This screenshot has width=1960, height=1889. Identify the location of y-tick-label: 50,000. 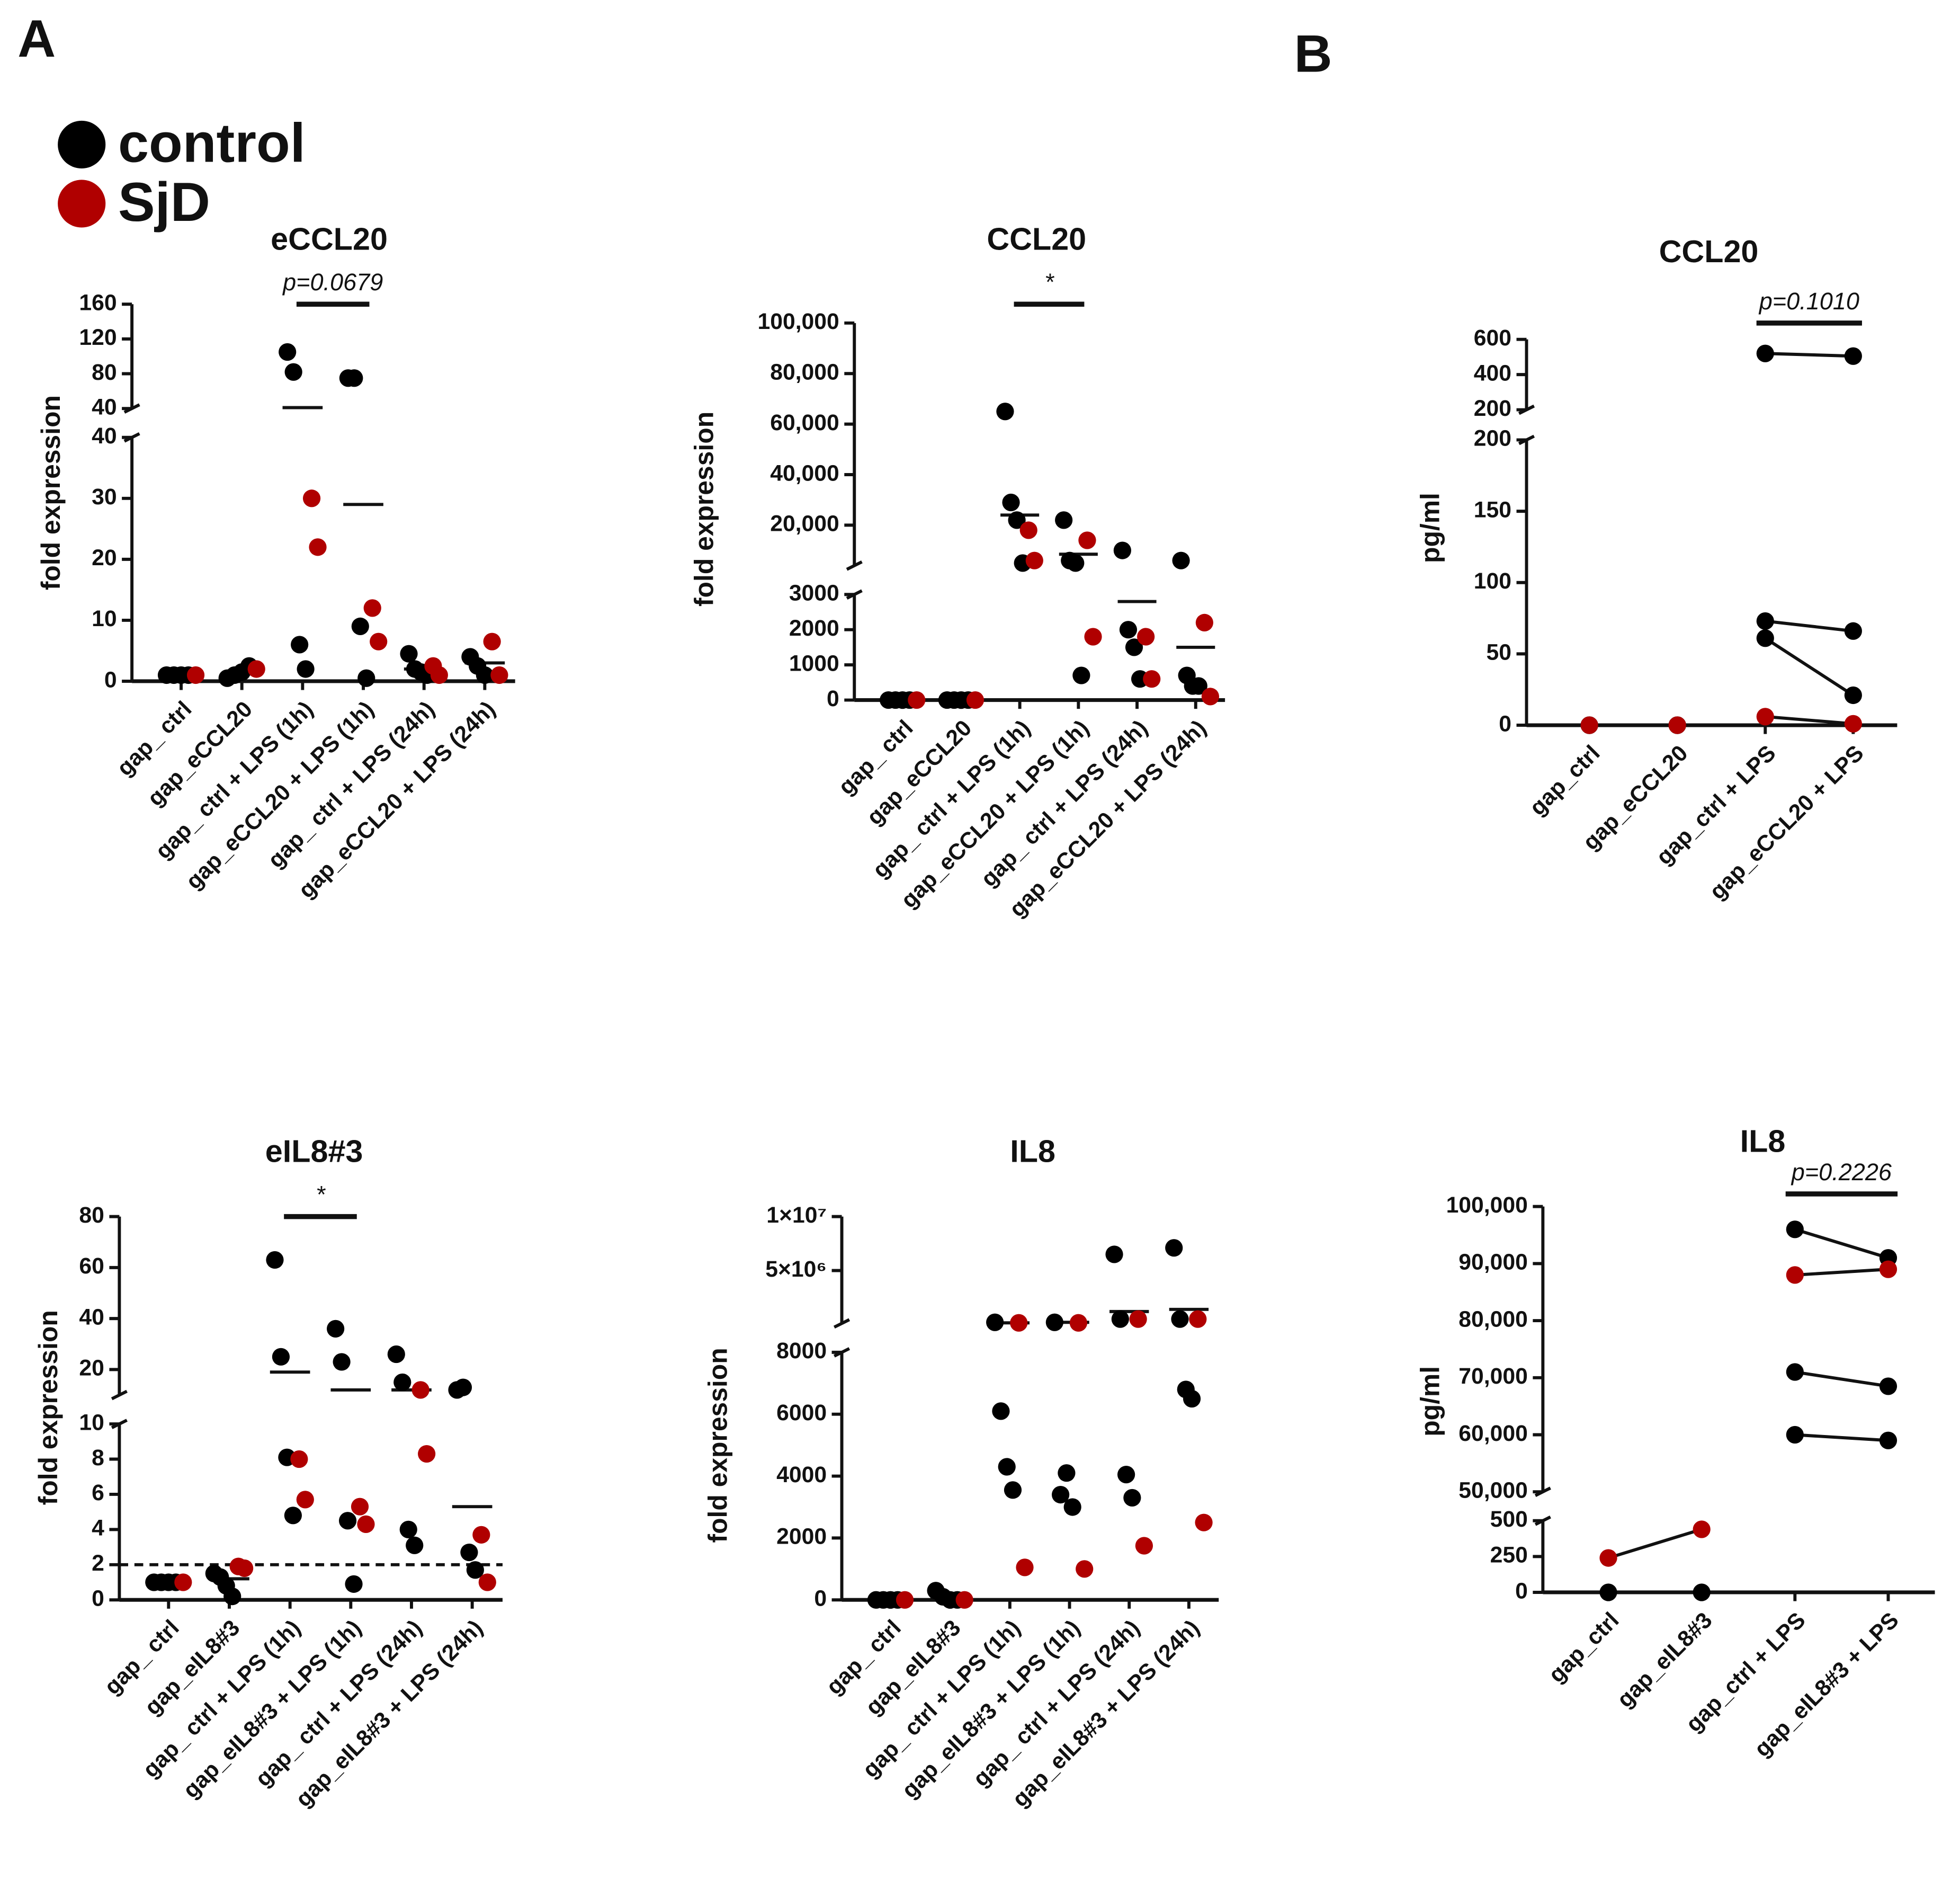
(1493, 1490).